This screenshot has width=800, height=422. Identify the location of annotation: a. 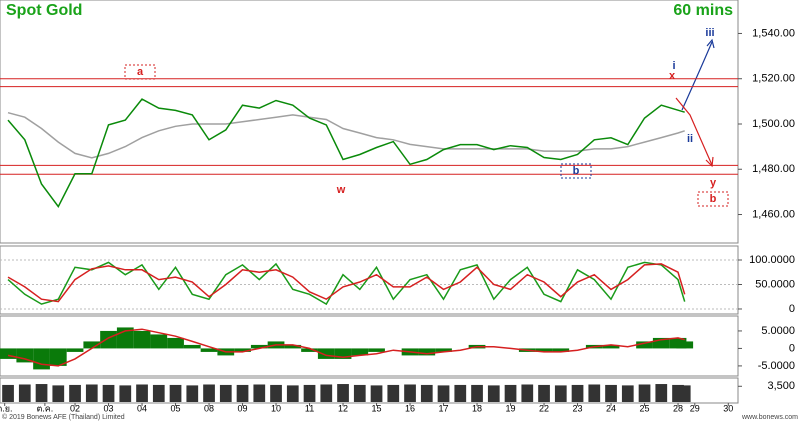
(140, 72).